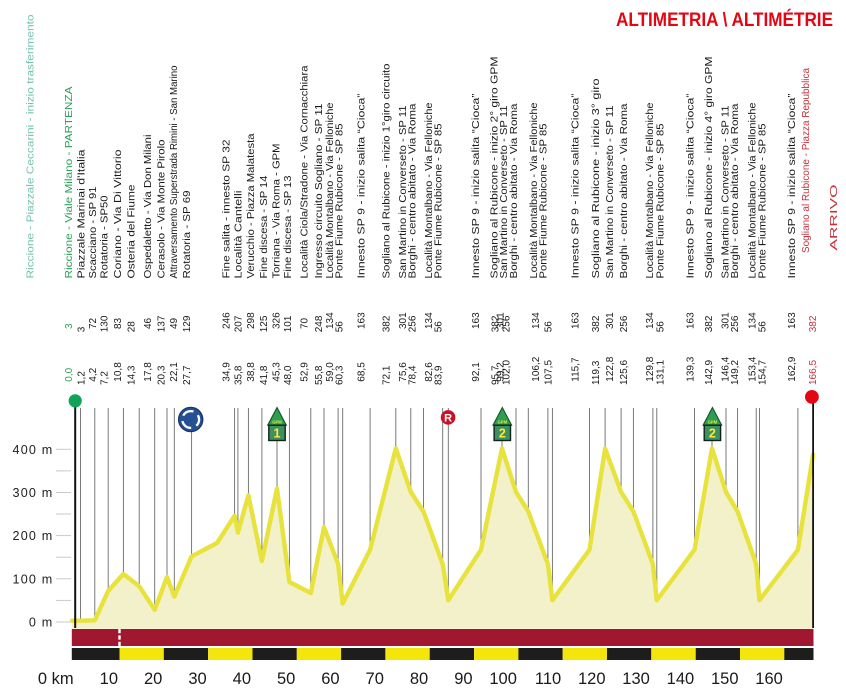 This screenshot has height=693, width=846. I want to click on svg-text: 70, so click(375, 679).